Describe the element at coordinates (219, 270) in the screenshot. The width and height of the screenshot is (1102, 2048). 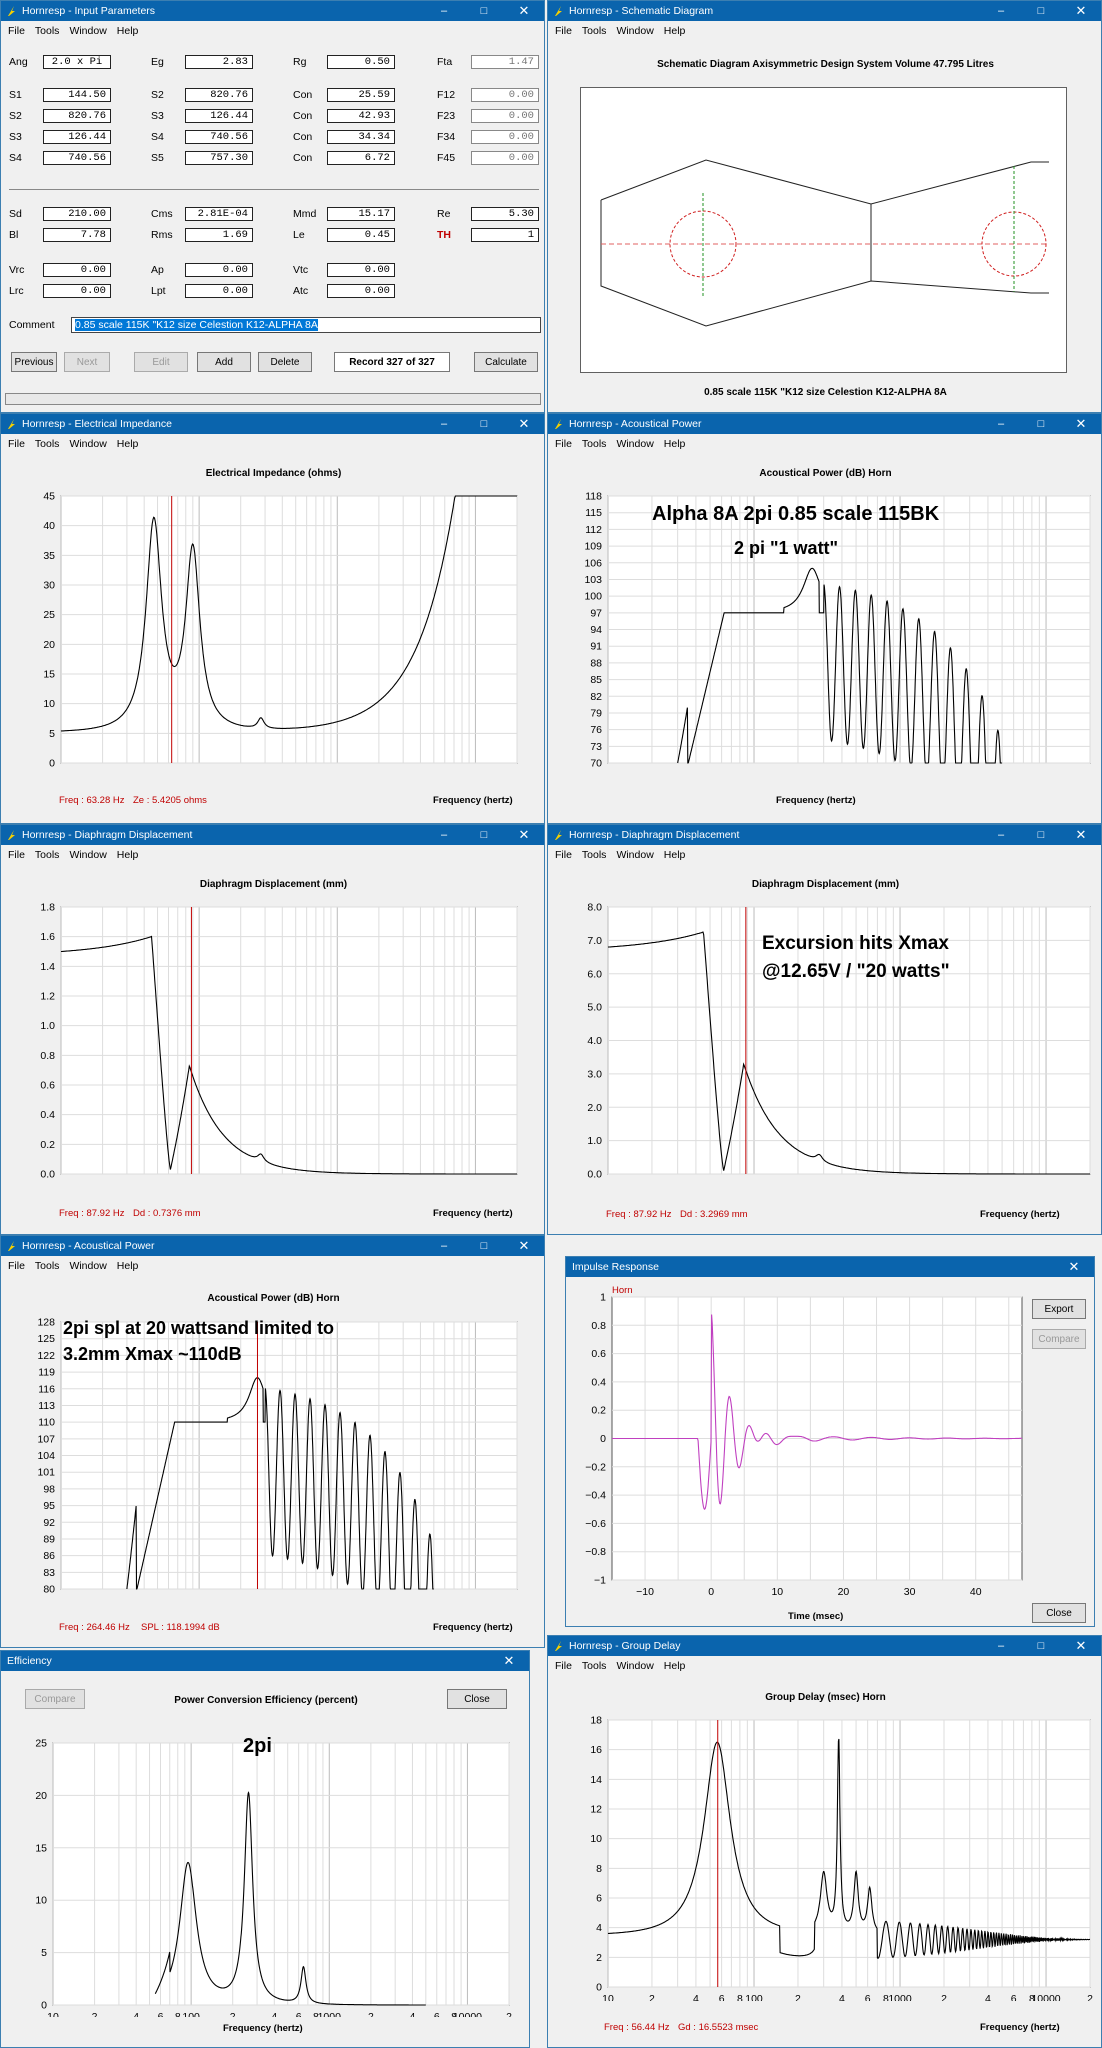
I see `param-field-ap: 0.00` at that location.